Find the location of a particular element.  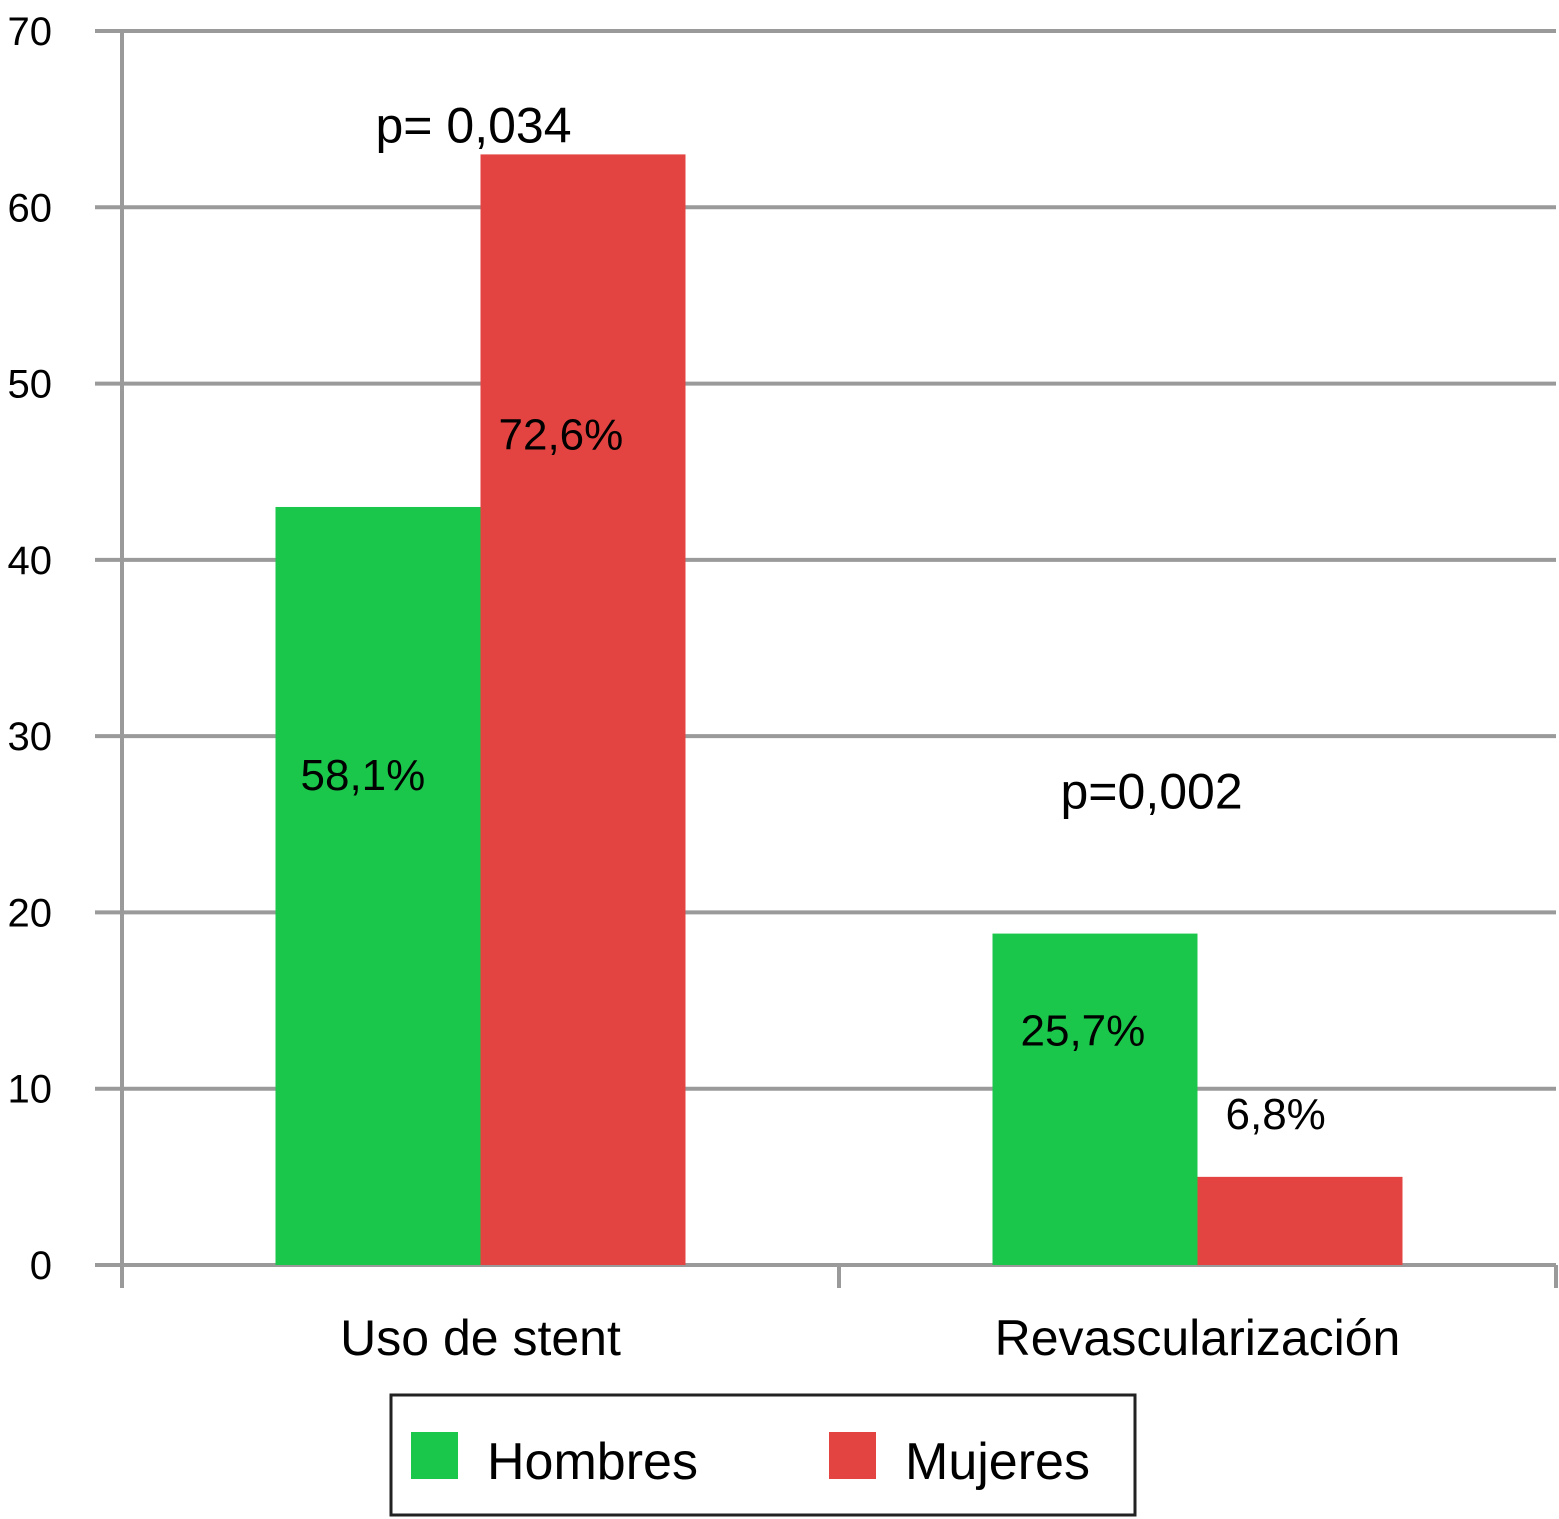

data-label-mujeres-1: 6,8% is located at coordinates (1276, 1114).